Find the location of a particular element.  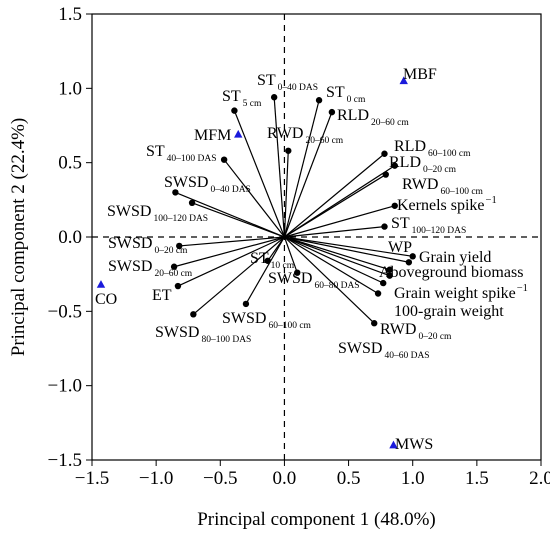

y-tick-label: 0.5 is located at coordinates (70, 163).